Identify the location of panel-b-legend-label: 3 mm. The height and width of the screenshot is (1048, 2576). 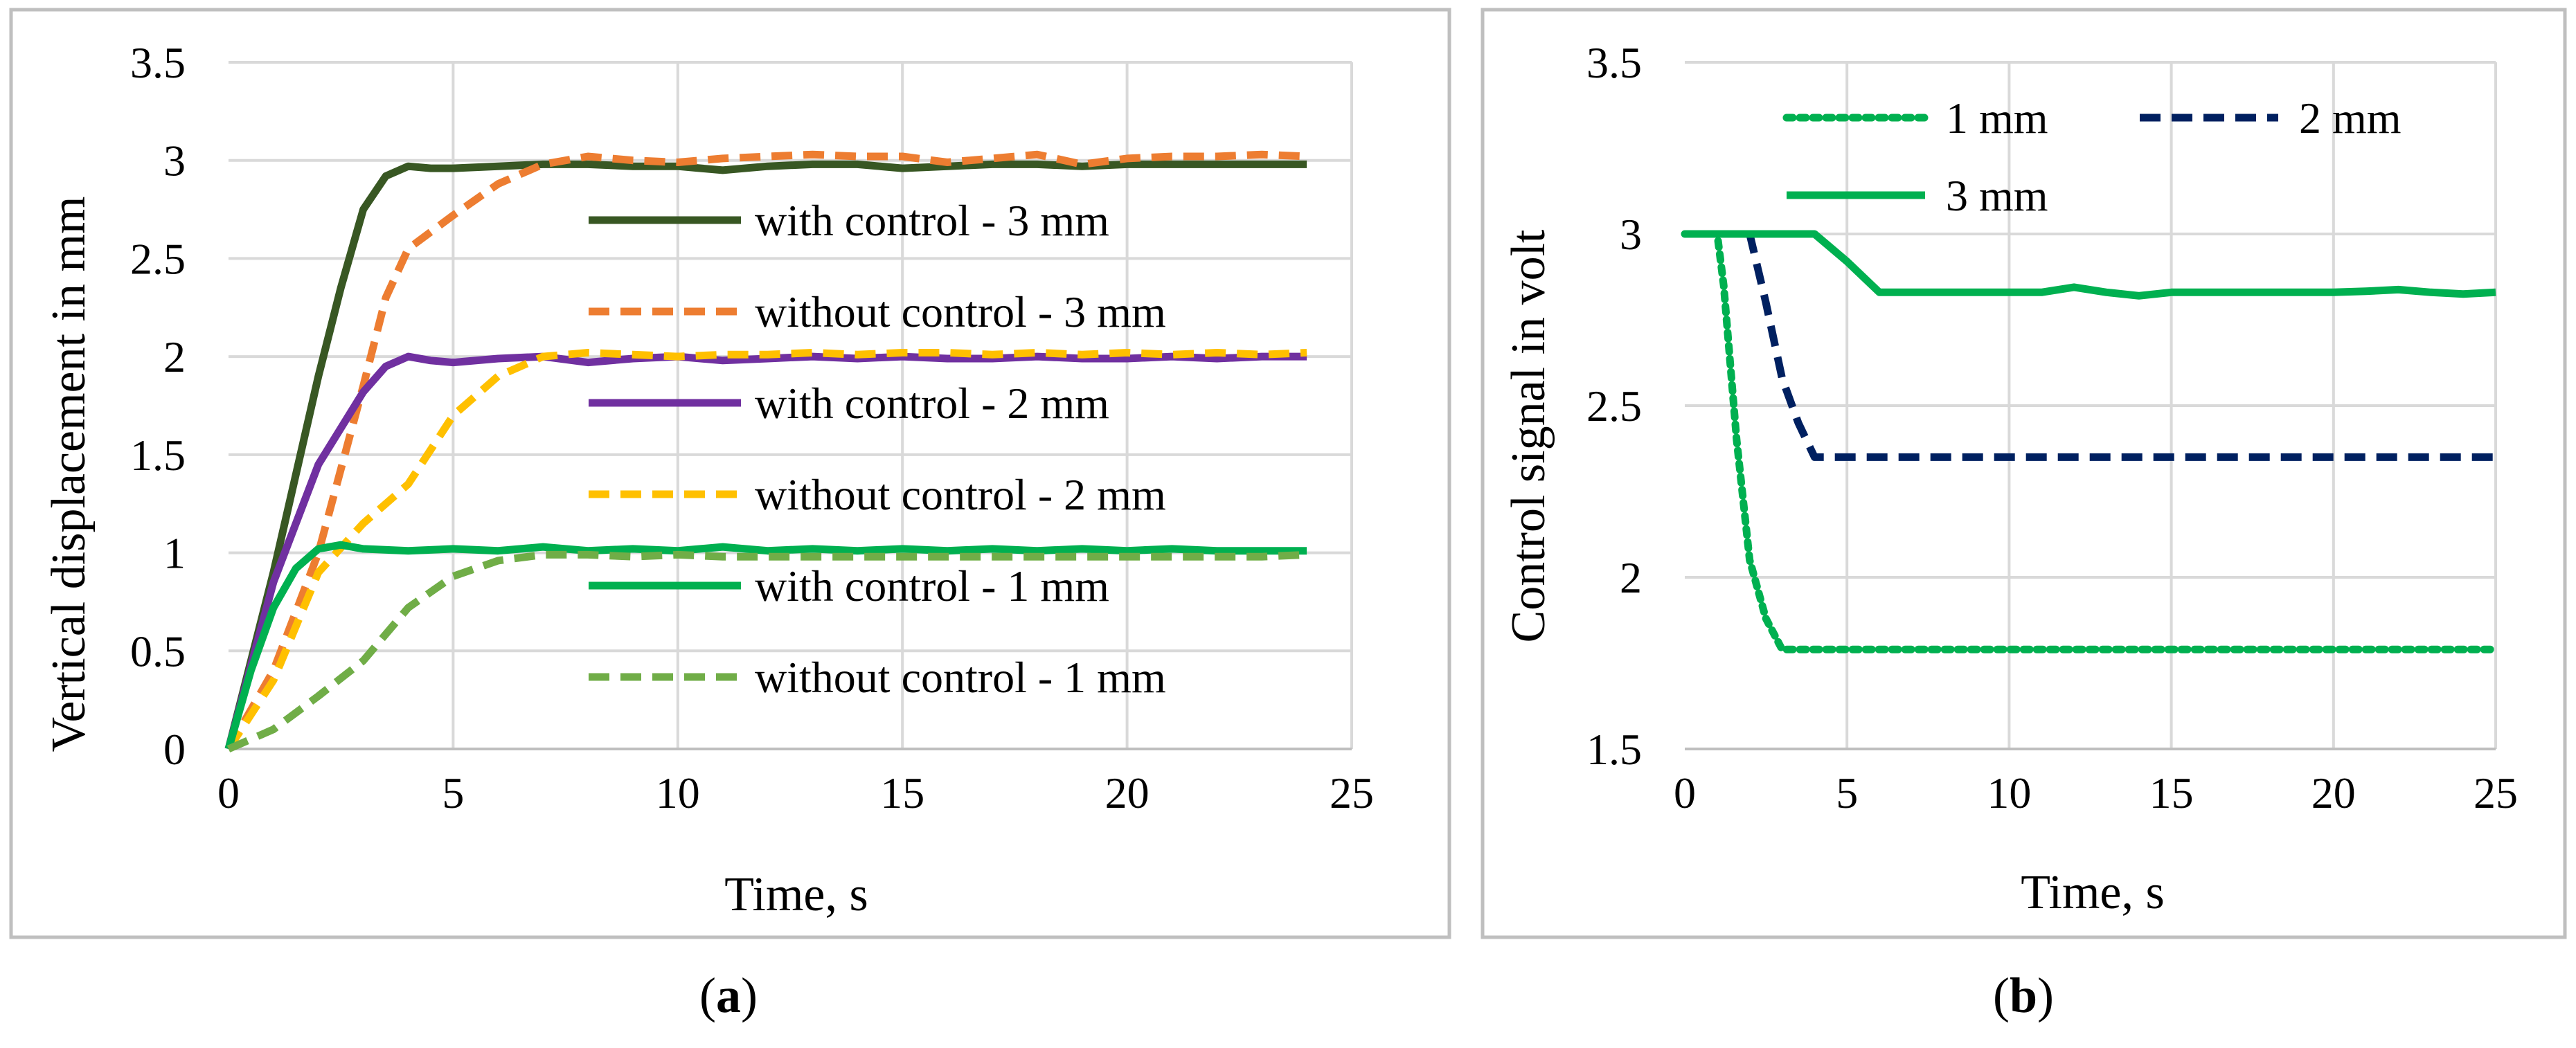
(1997, 195).